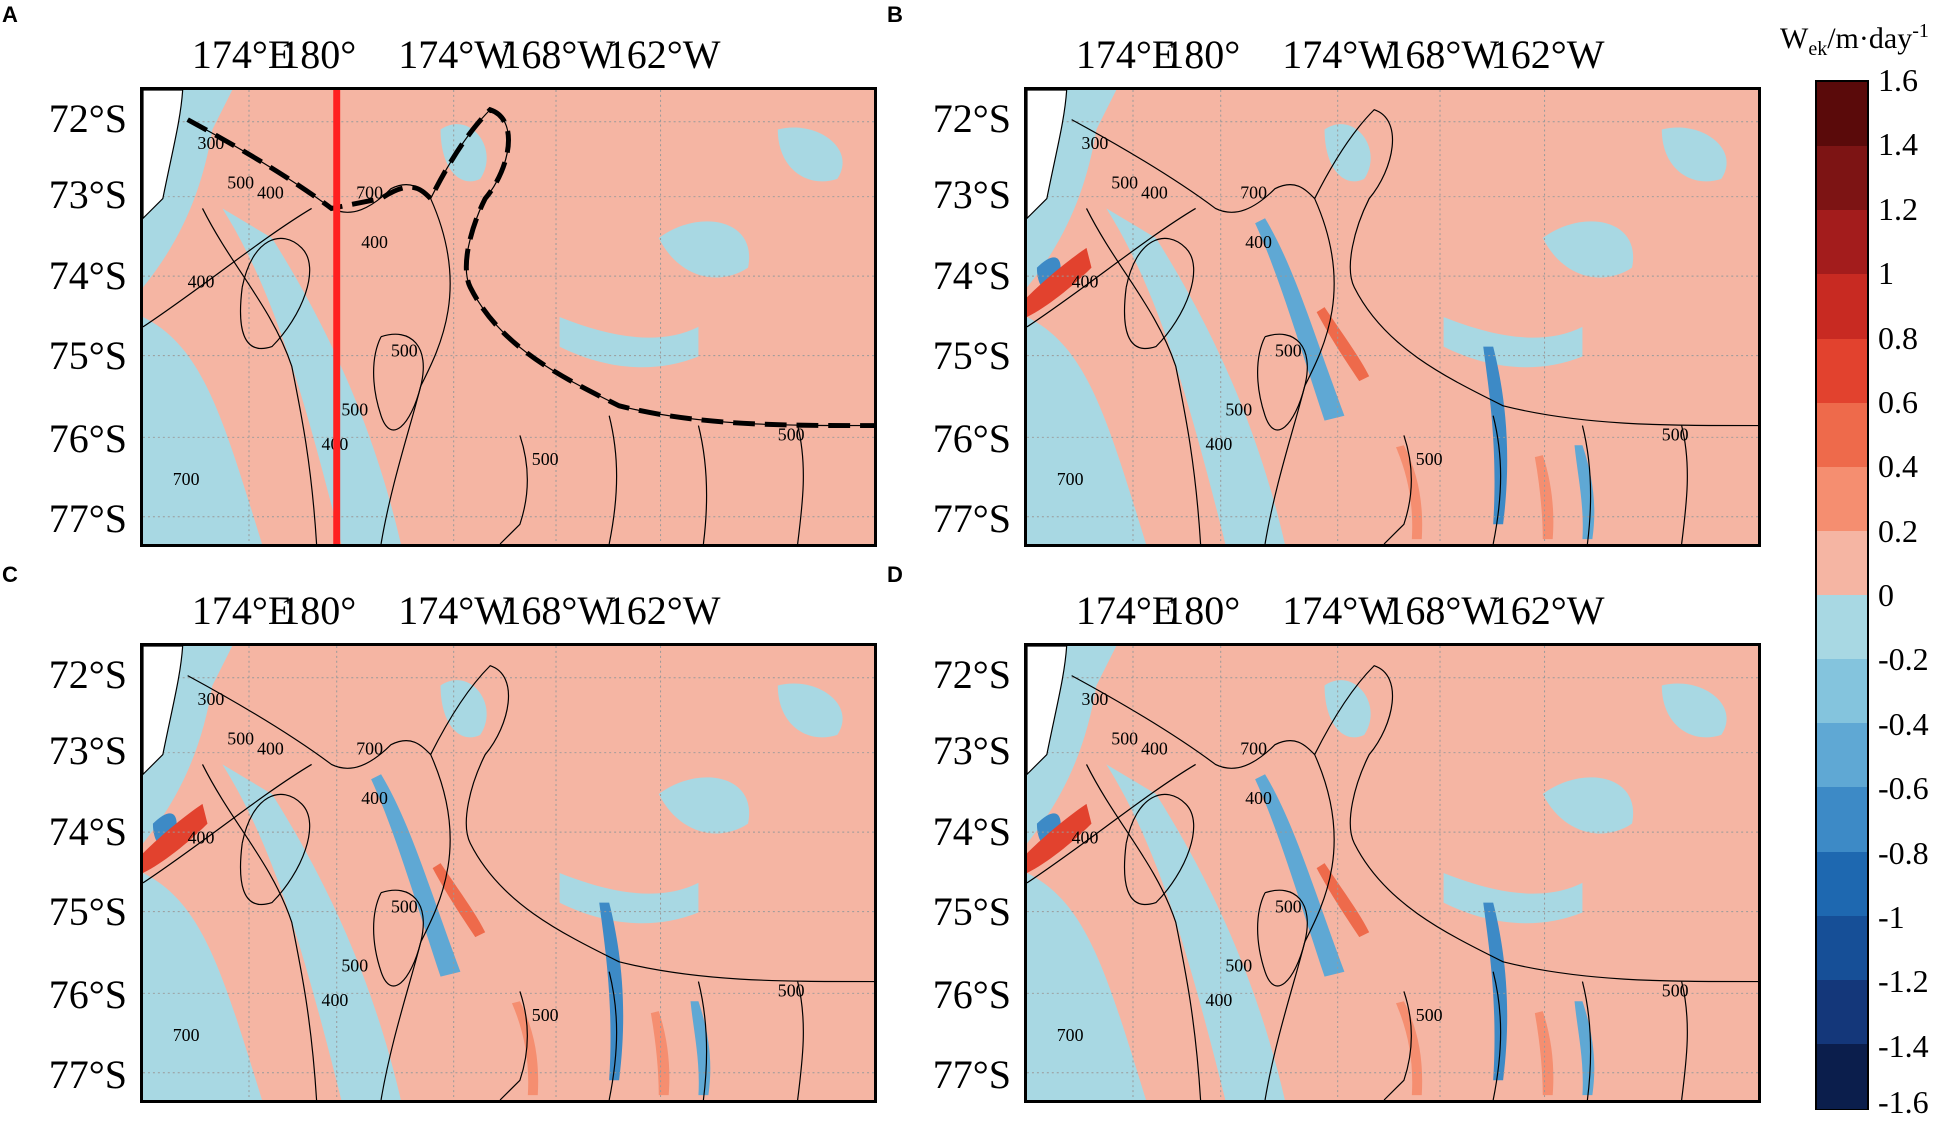  I want to click on y-tick-label: 73°S, so click(971, 195).